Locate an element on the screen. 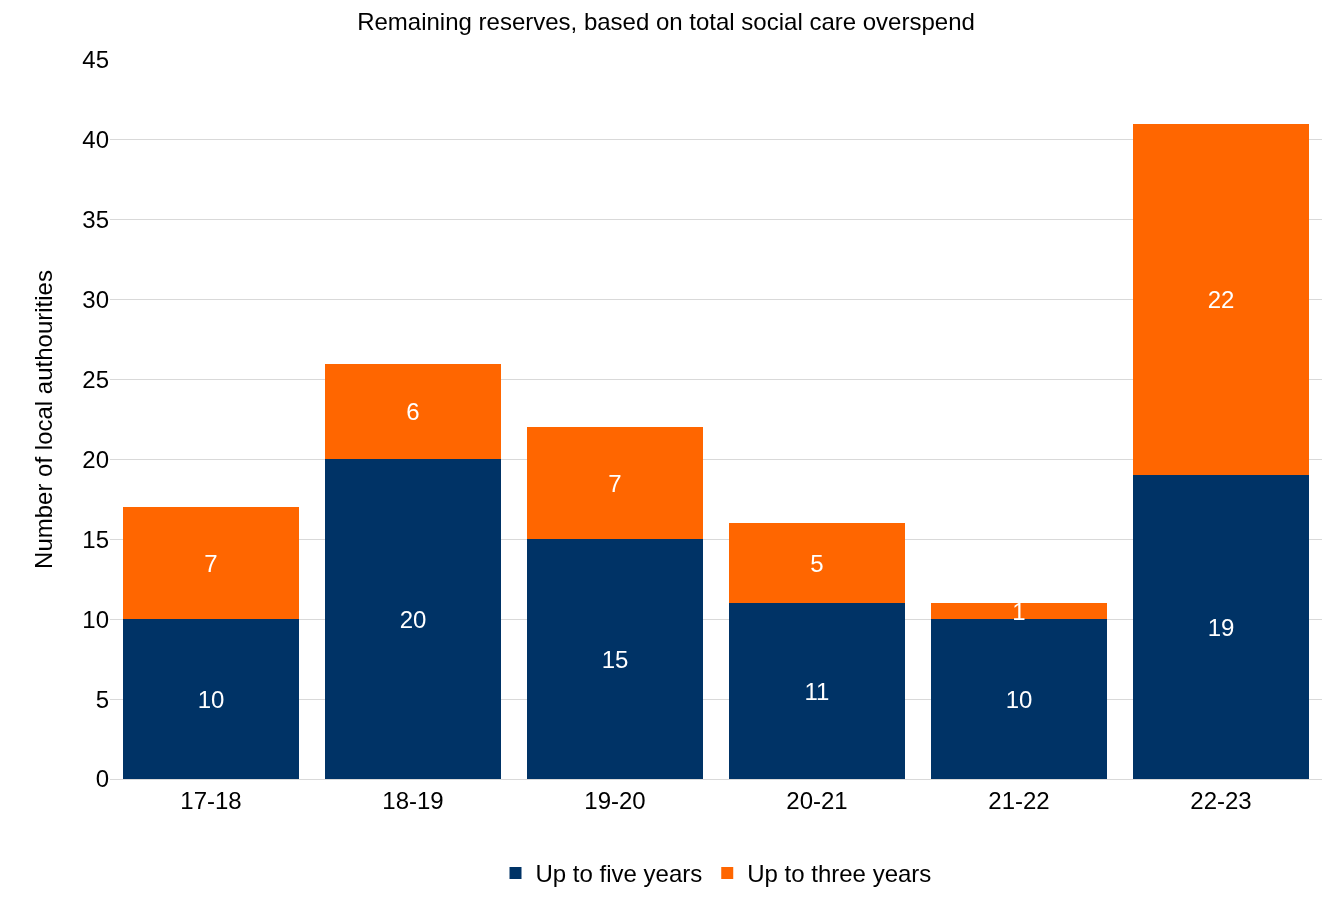 The image size is (1332, 906). data-label: 11 is located at coordinates (817, 691).